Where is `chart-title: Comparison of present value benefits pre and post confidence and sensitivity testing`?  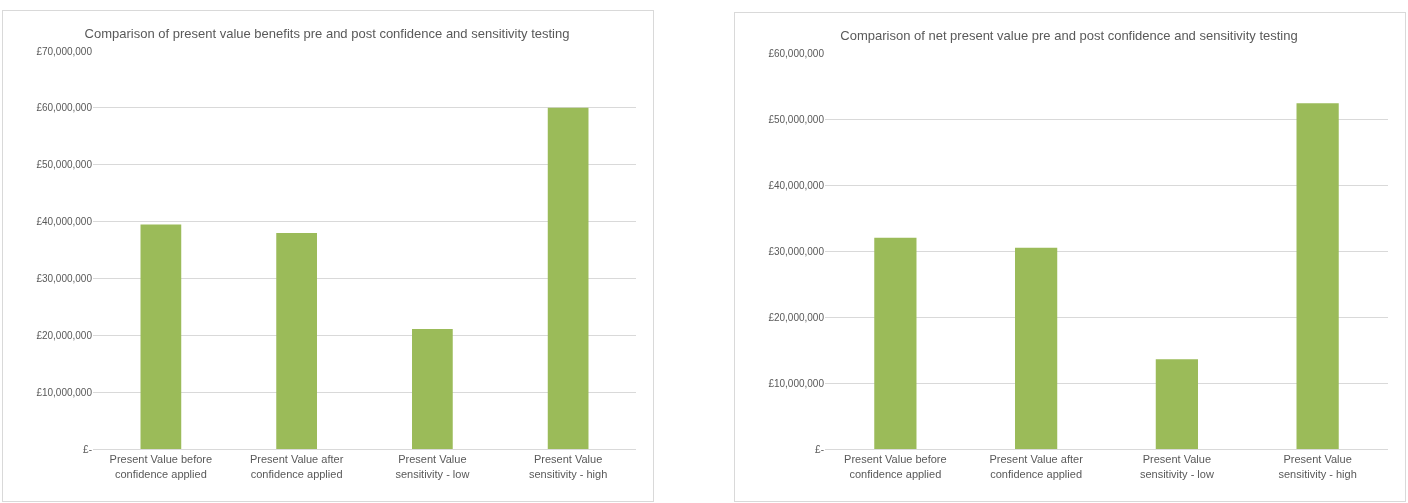 chart-title: Comparison of present value benefits pre and post confidence and sensitivity testing is located at coordinates (327, 33).